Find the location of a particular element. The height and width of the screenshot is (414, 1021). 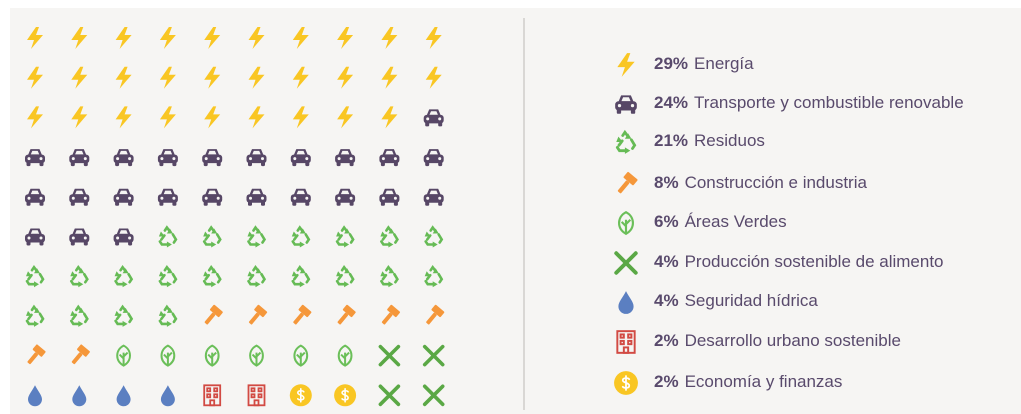

legend-value: 29% is located at coordinates (671, 63).